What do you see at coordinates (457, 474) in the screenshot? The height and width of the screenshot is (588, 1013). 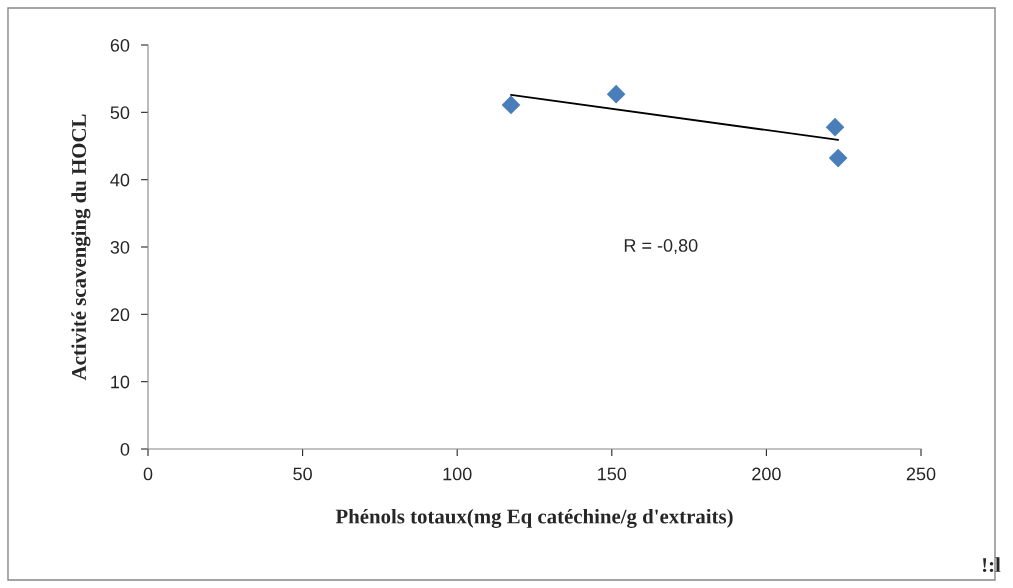 I see `x-tick-label: 100` at bounding box center [457, 474].